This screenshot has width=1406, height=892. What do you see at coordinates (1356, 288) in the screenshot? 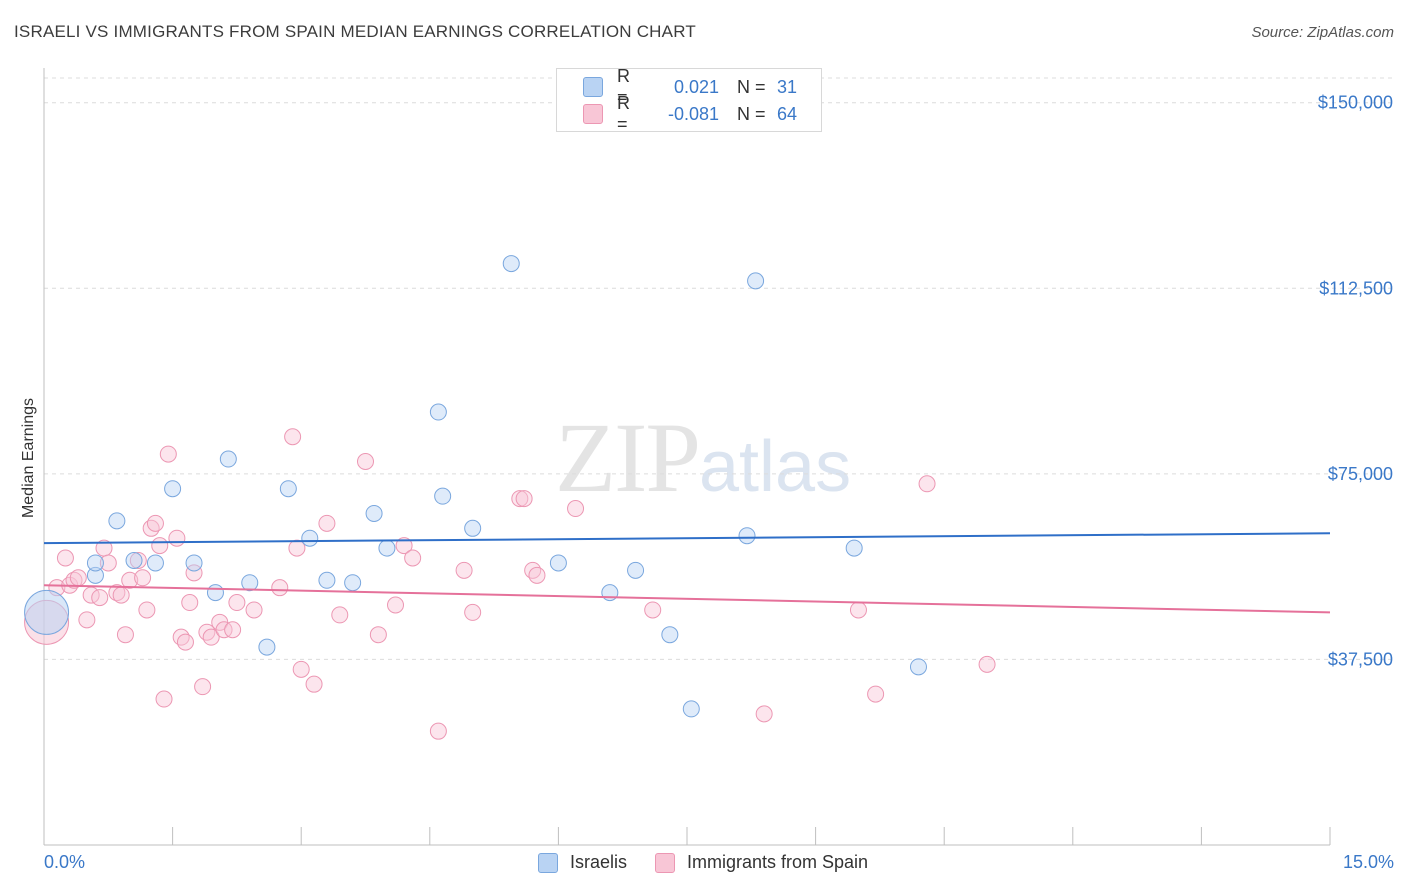
I see `y-tick-label: $112,500` at bounding box center [1356, 288].